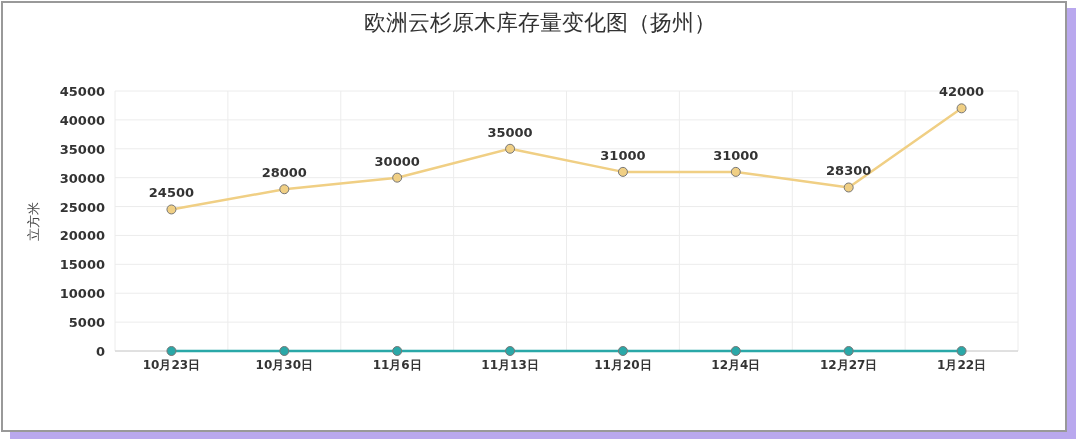 This screenshot has width=1080, height=443. I want to click on y-tick-label: 15000, so click(82, 265).